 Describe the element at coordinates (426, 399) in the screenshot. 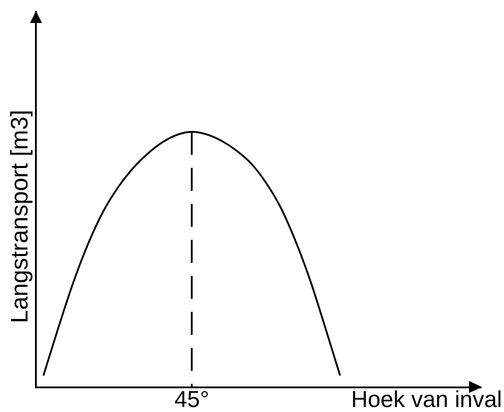

I see `x-axis-title: Hoek van inval` at that location.